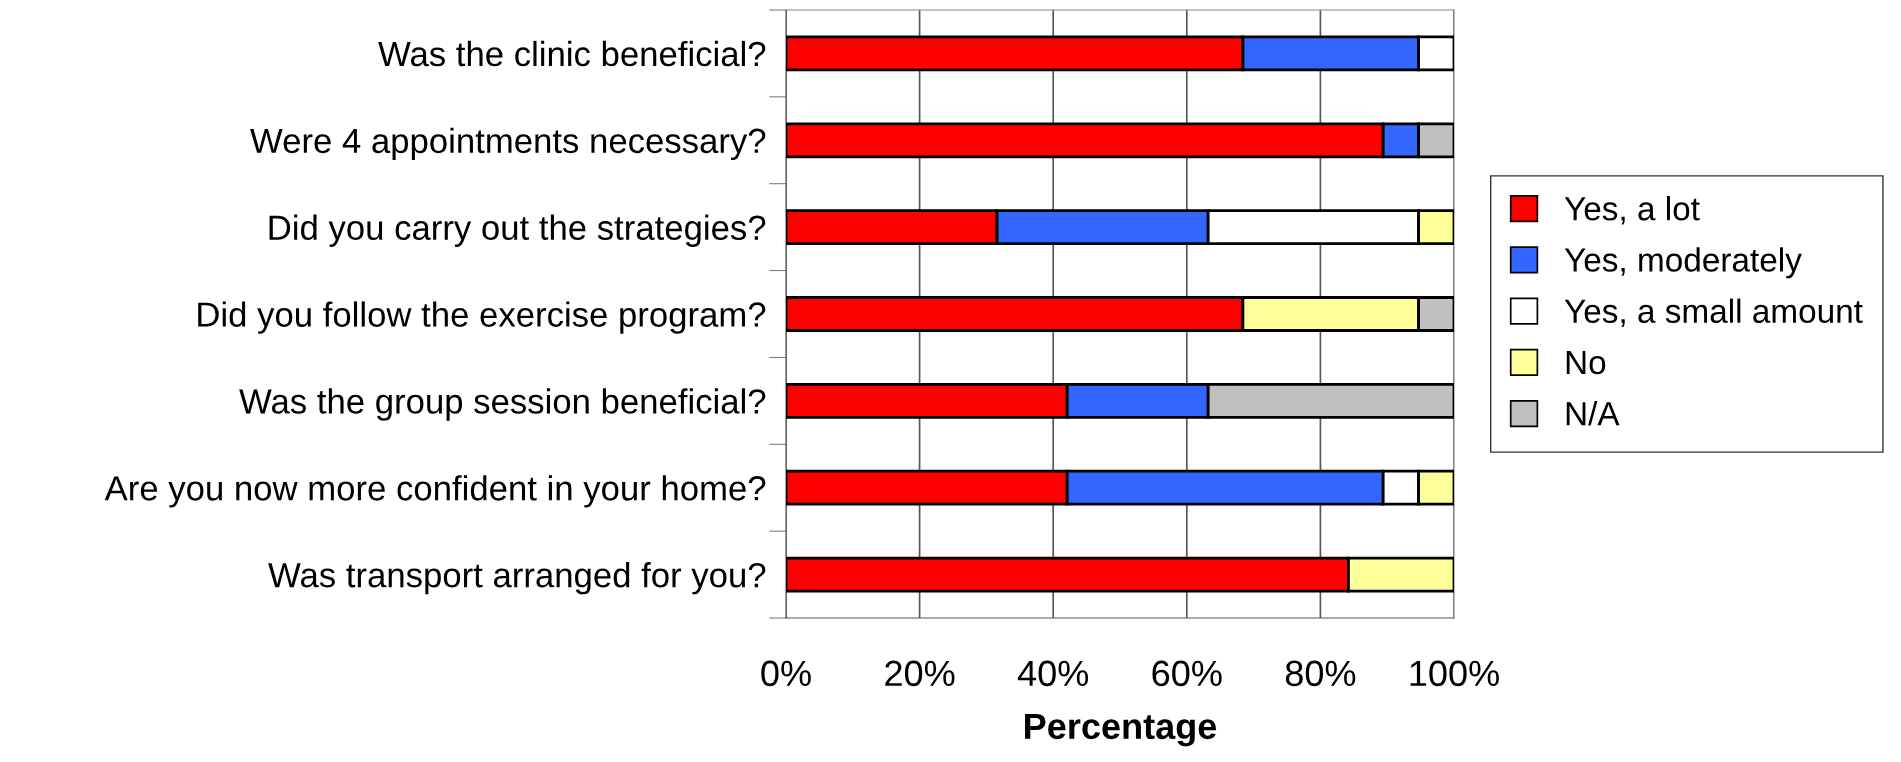  What do you see at coordinates (502, 404) in the screenshot?
I see `y-tick-label: Was the group session beneficial?` at bounding box center [502, 404].